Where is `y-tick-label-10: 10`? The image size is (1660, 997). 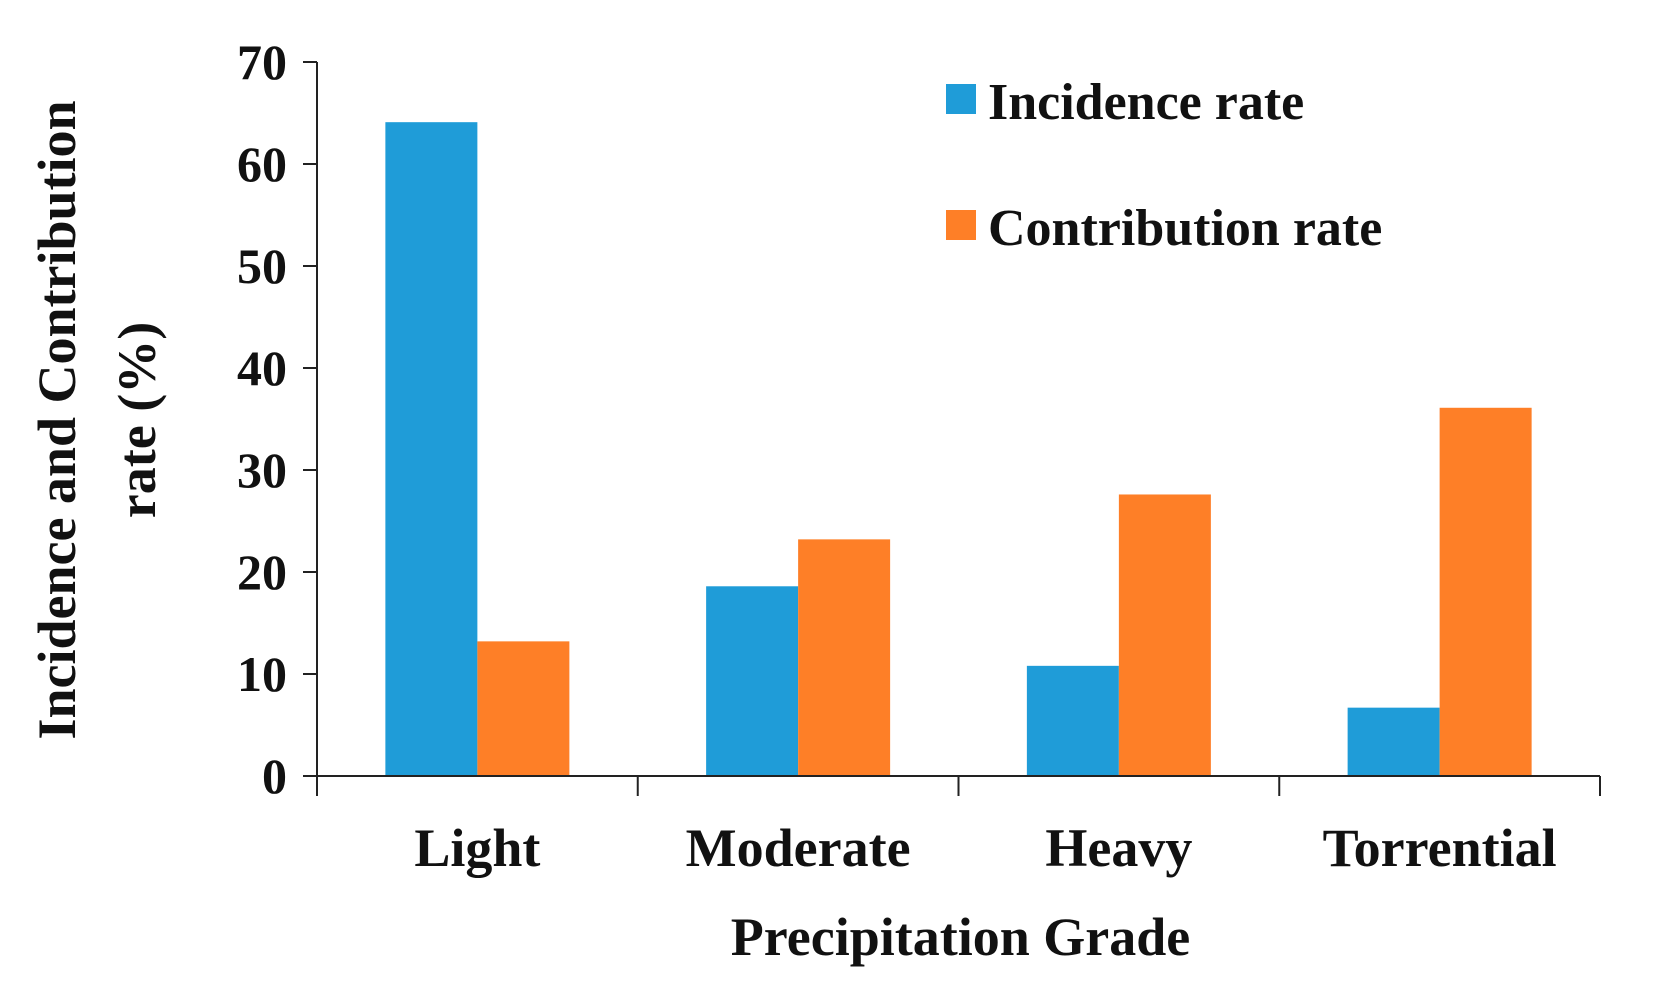
y-tick-label-10: 10 is located at coordinates (262, 674).